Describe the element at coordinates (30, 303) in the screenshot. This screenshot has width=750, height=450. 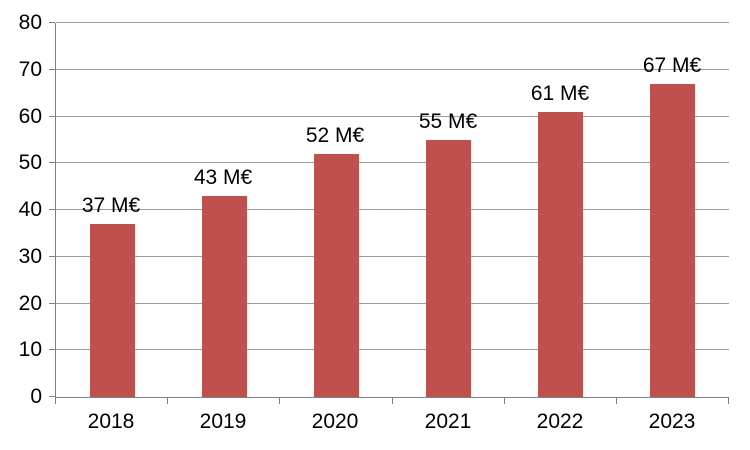
I see `y-axis-tick-label: 20` at that location.